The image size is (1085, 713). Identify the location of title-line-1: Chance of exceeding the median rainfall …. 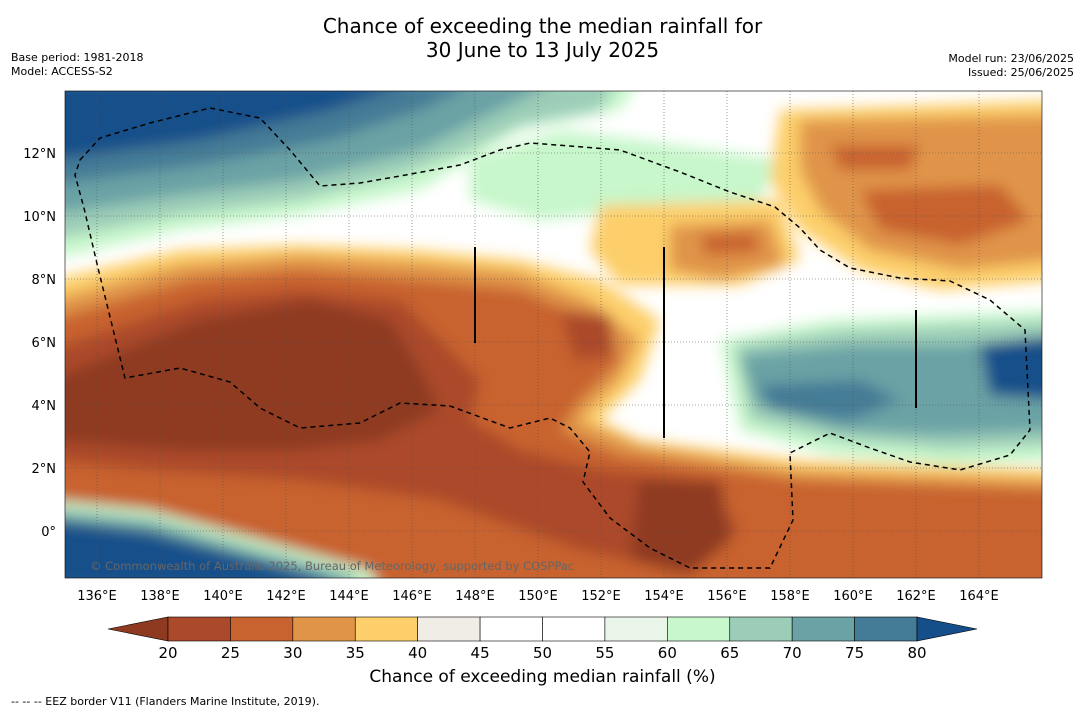
(542, 26).